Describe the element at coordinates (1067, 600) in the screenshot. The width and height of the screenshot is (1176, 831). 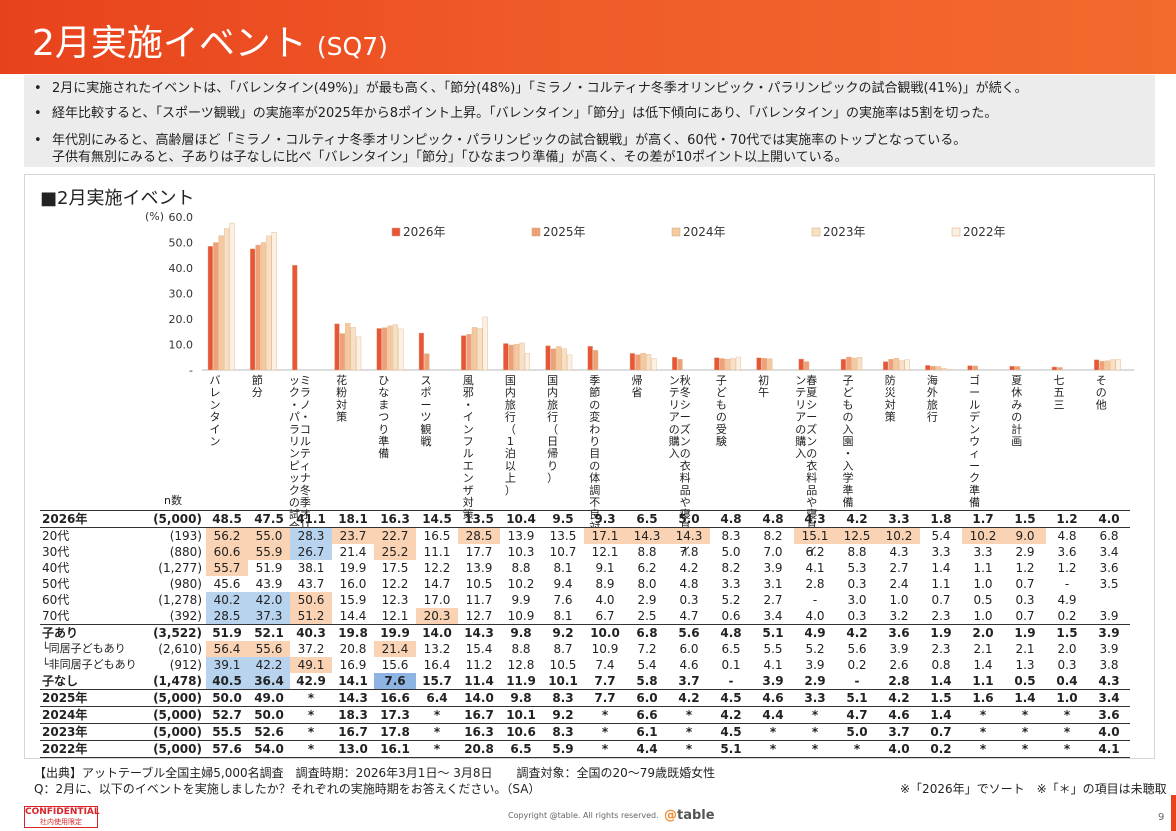
I see `table-cell: 4.9` at that location.